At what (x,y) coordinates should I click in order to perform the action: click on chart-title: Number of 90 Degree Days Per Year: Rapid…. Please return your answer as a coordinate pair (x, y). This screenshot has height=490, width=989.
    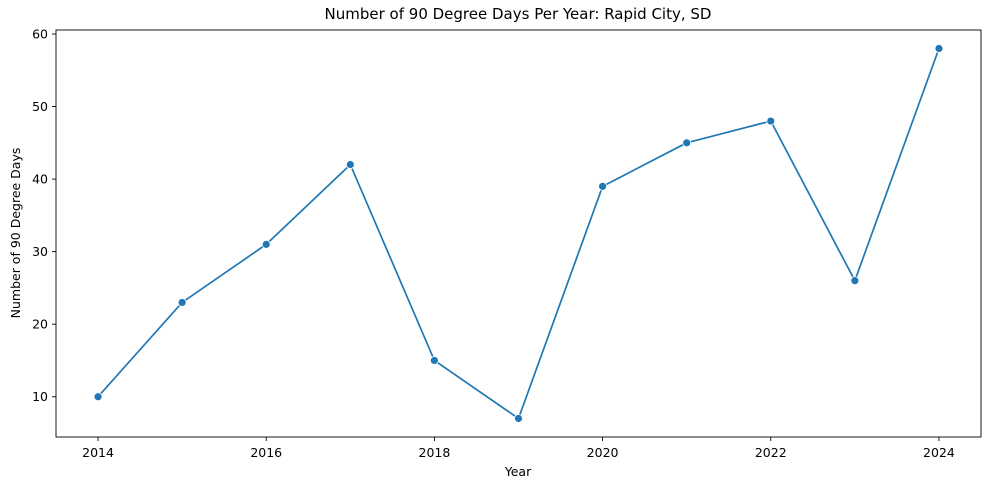
    Looking at the image, I should click on (518, 14).